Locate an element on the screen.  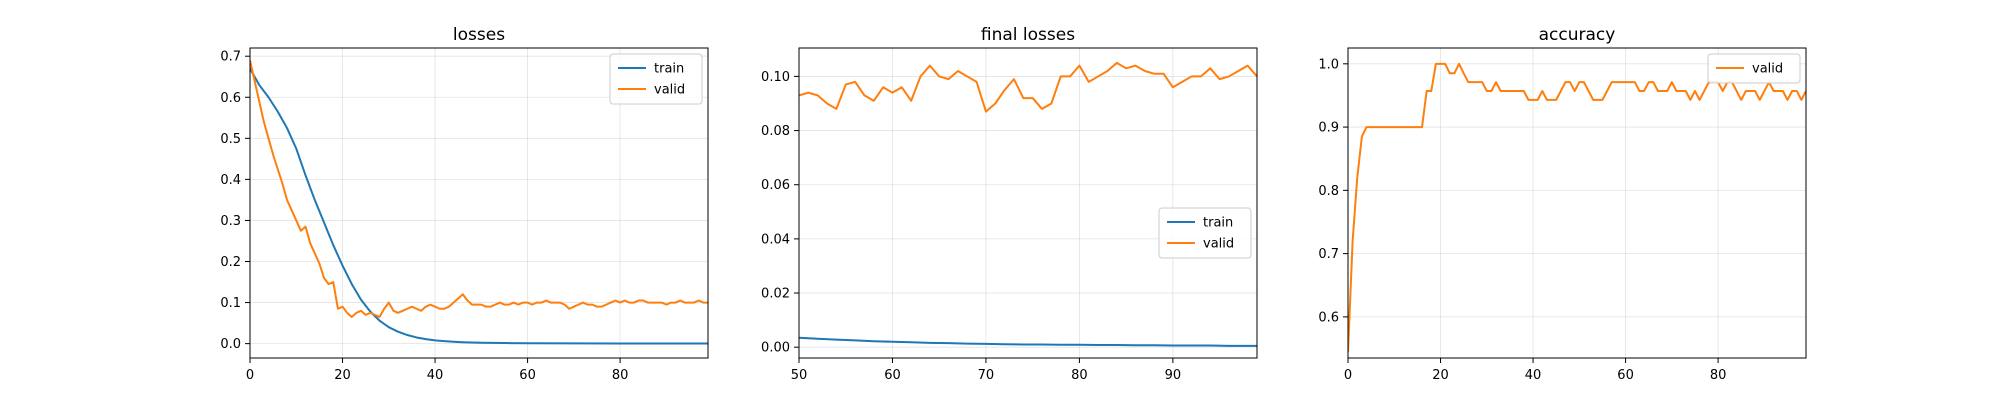
accuracy-y-tick-label-4: 1.0 is located at coordinates (1328, 64).